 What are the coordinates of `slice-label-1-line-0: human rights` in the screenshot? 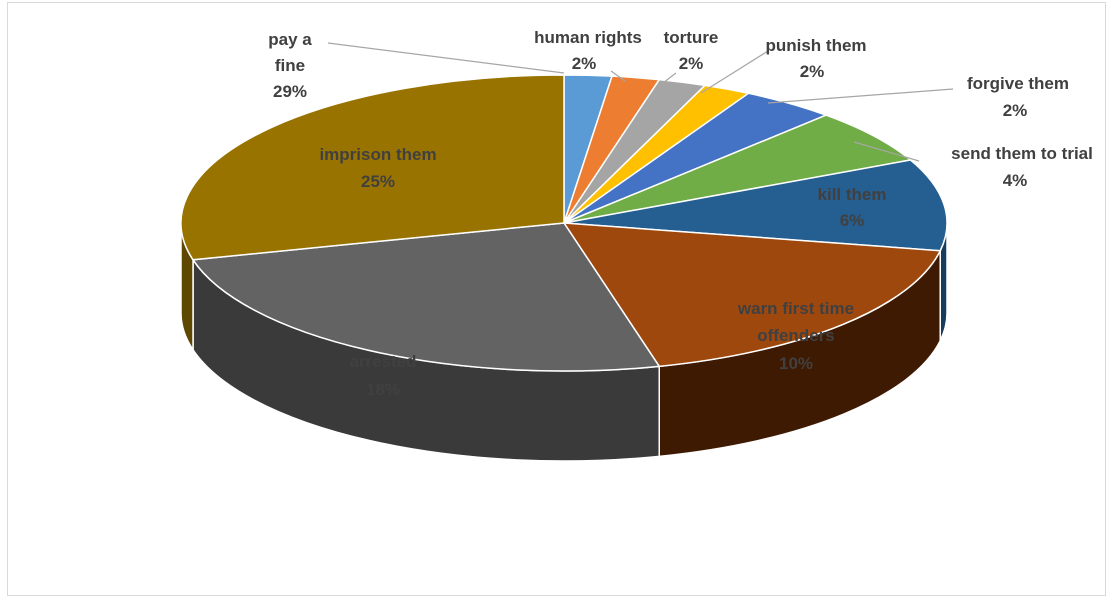 It's located at (588, 37).